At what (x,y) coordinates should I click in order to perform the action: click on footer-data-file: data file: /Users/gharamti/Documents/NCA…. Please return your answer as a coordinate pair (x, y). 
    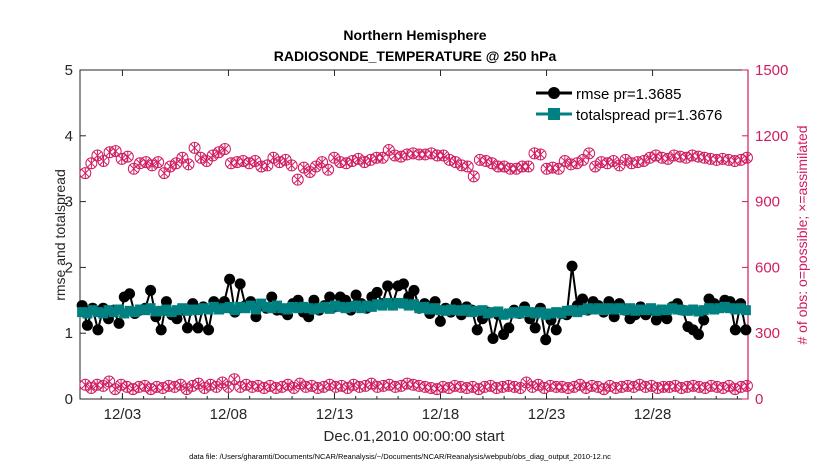
    Looking at the image, I should click on (400, 456).